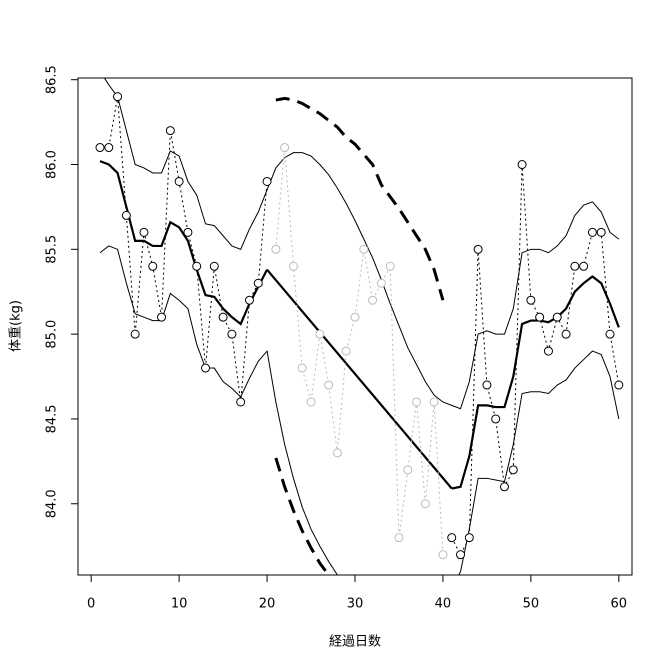 This screenshot has width=672, height=672. Describe the element at coordinates (52, 418) in the screenshot. I see `y-tick-label: 84.5` at that location.